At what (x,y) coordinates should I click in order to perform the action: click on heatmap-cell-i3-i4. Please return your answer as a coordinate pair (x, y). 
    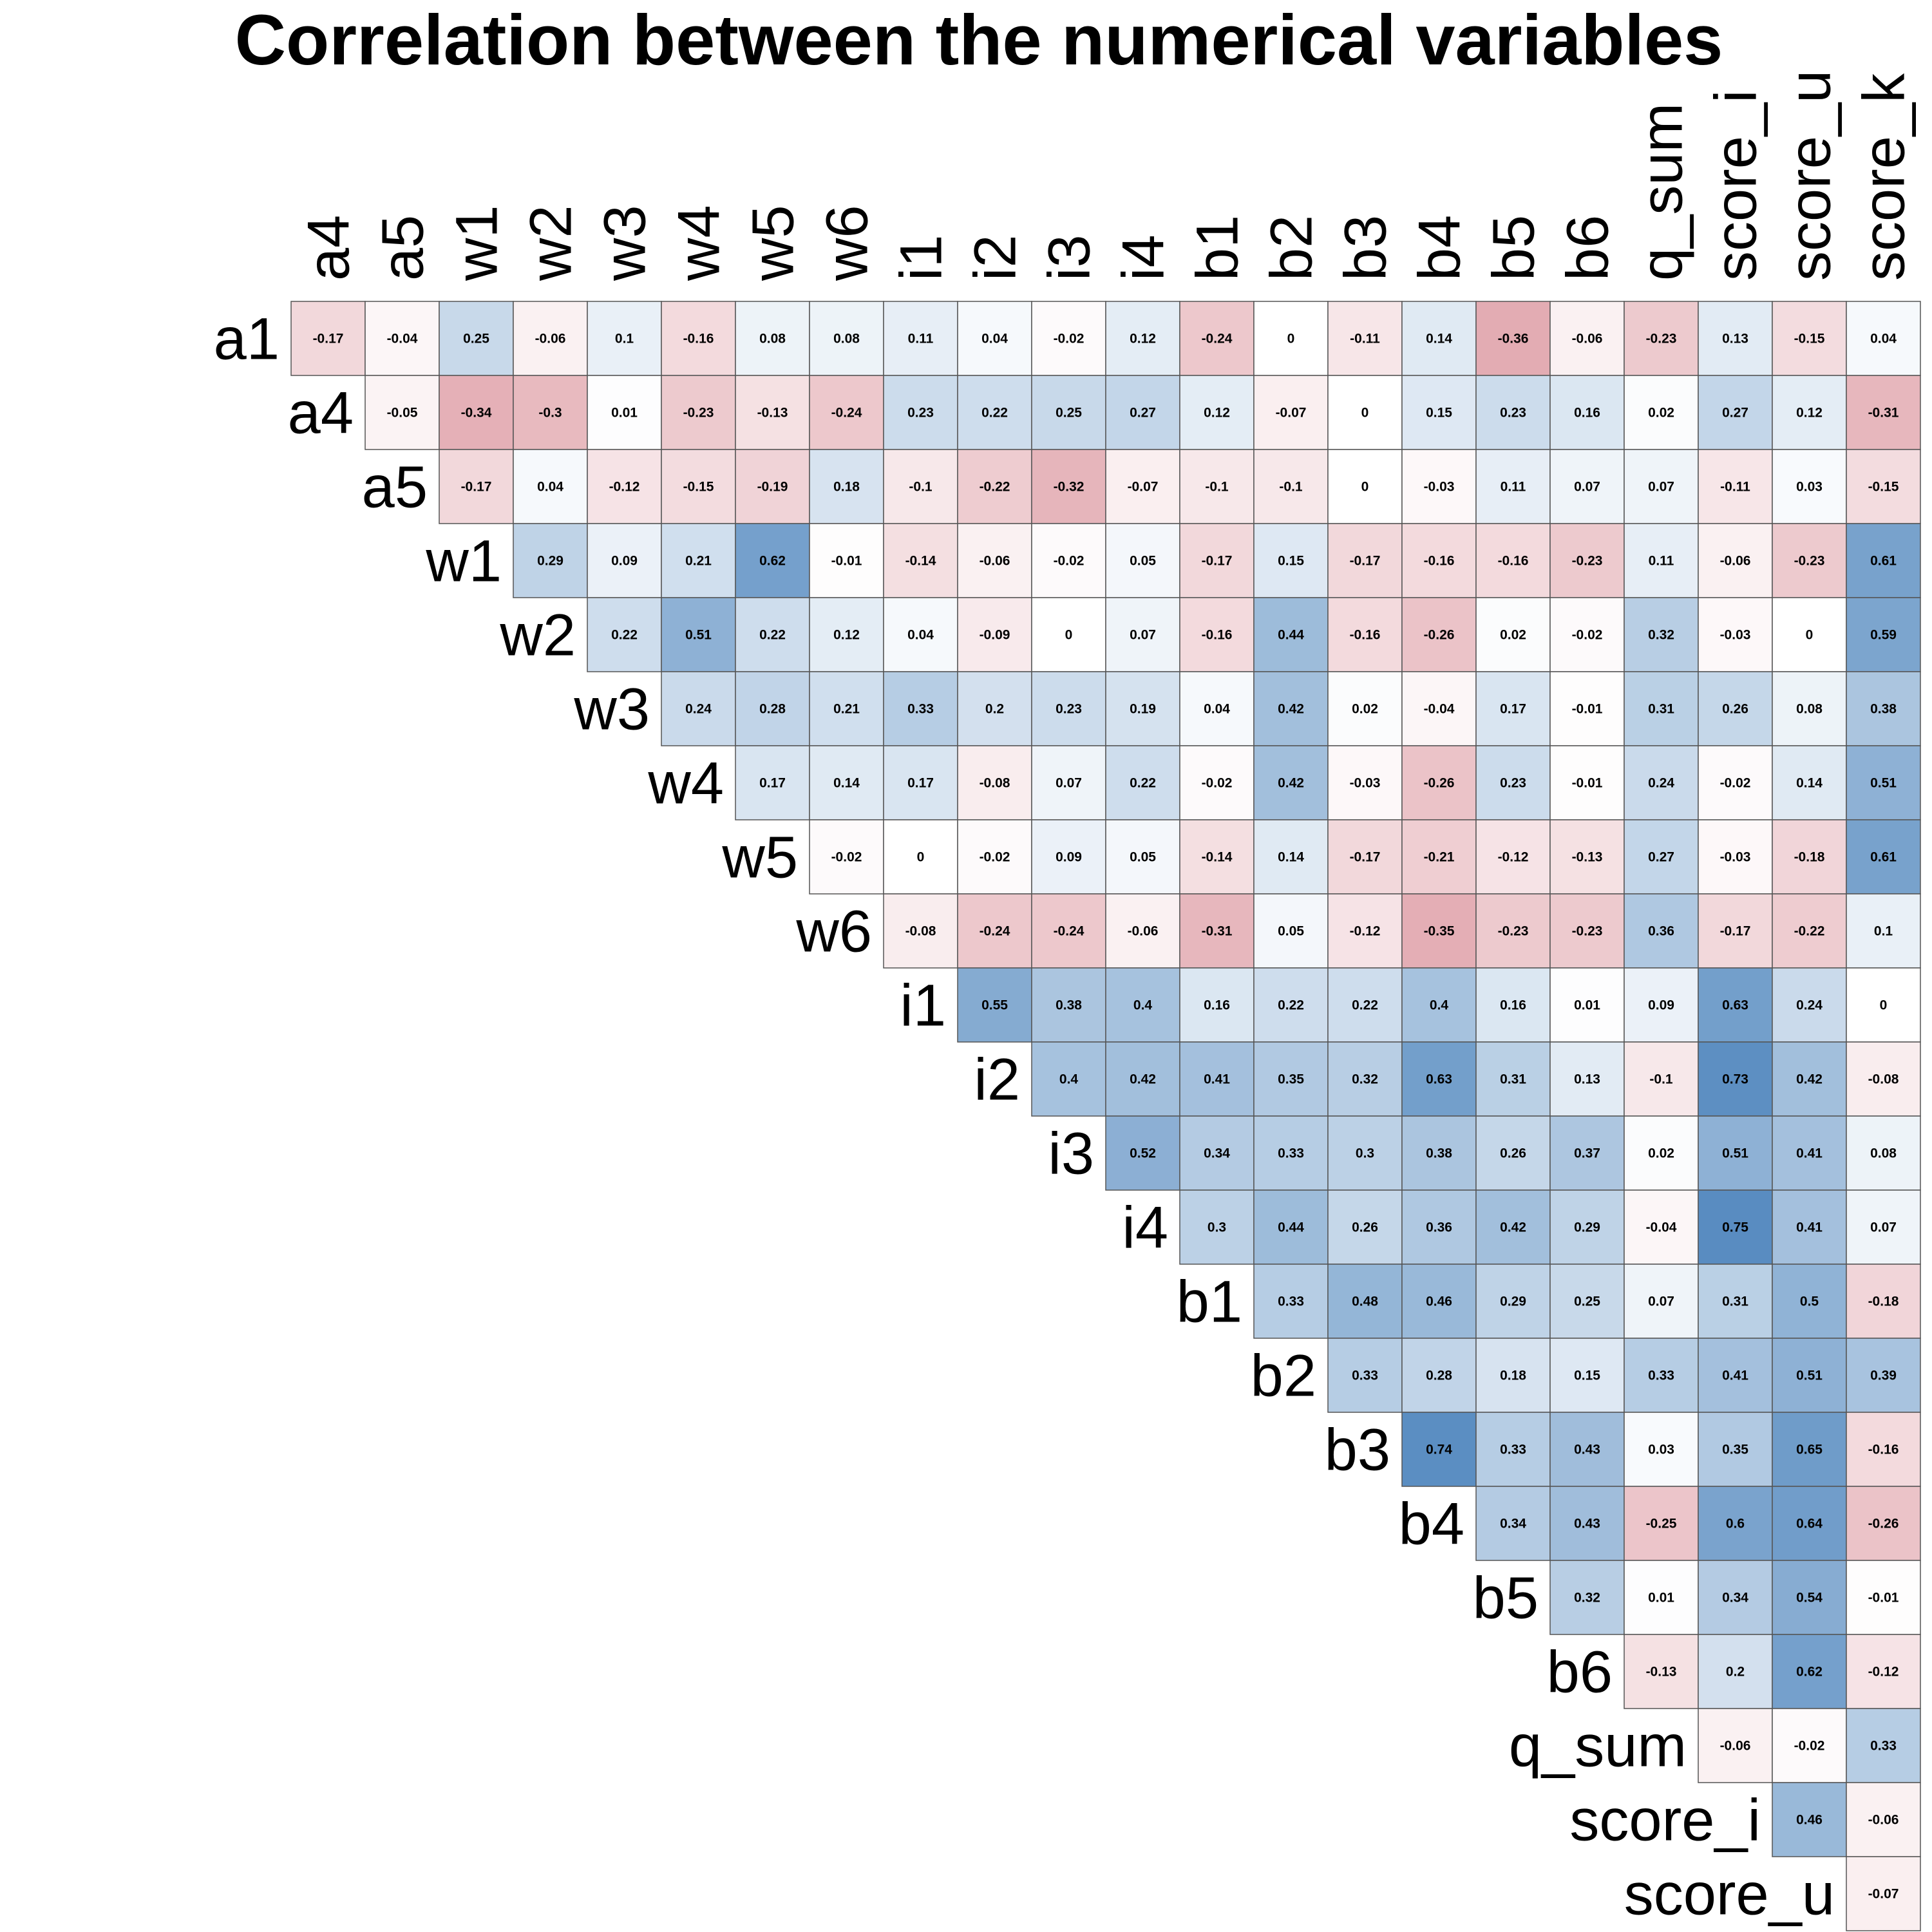
    Looking at the image, I should click on (1142, 1153).